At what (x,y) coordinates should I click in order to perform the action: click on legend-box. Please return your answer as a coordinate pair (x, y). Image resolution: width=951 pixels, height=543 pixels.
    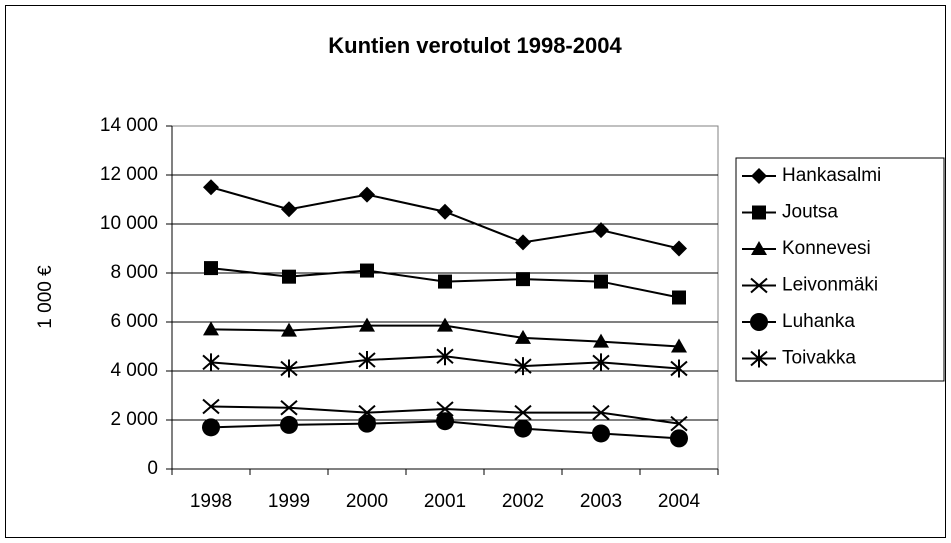
    Looking at the image, I should click on (840, 269).